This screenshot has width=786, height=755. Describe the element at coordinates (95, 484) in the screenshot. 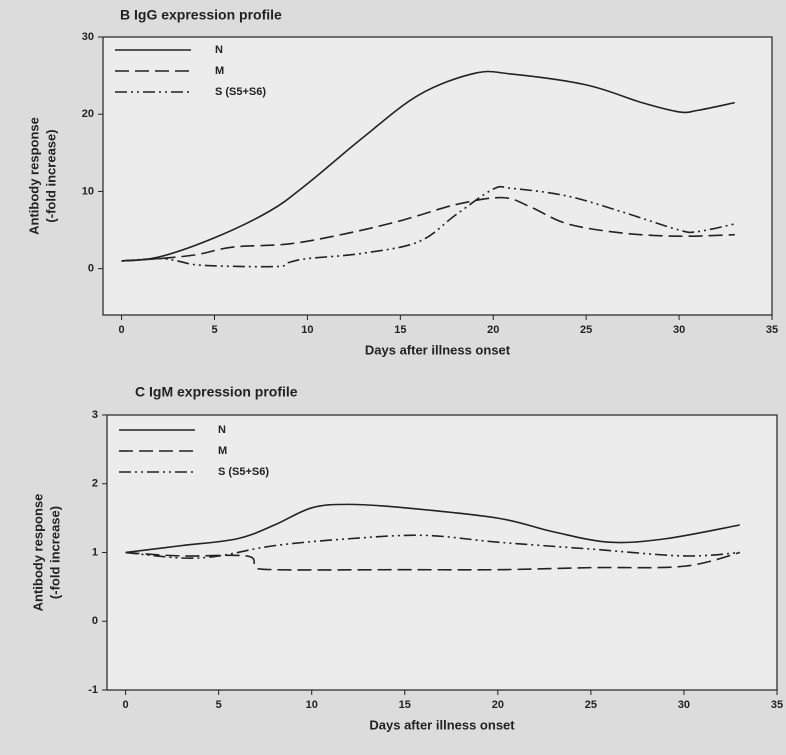

I see `y-tick-label: 2` at that location.